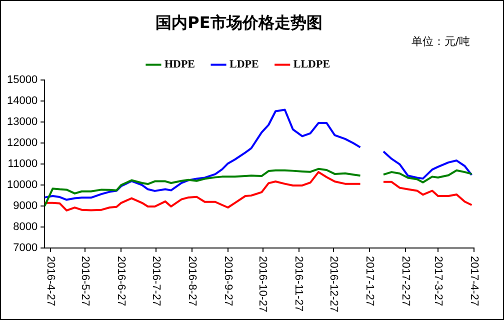  Describe the element at coordinates (180, 64) in the screenshot. I see `legend-label: HDPE` at that location.